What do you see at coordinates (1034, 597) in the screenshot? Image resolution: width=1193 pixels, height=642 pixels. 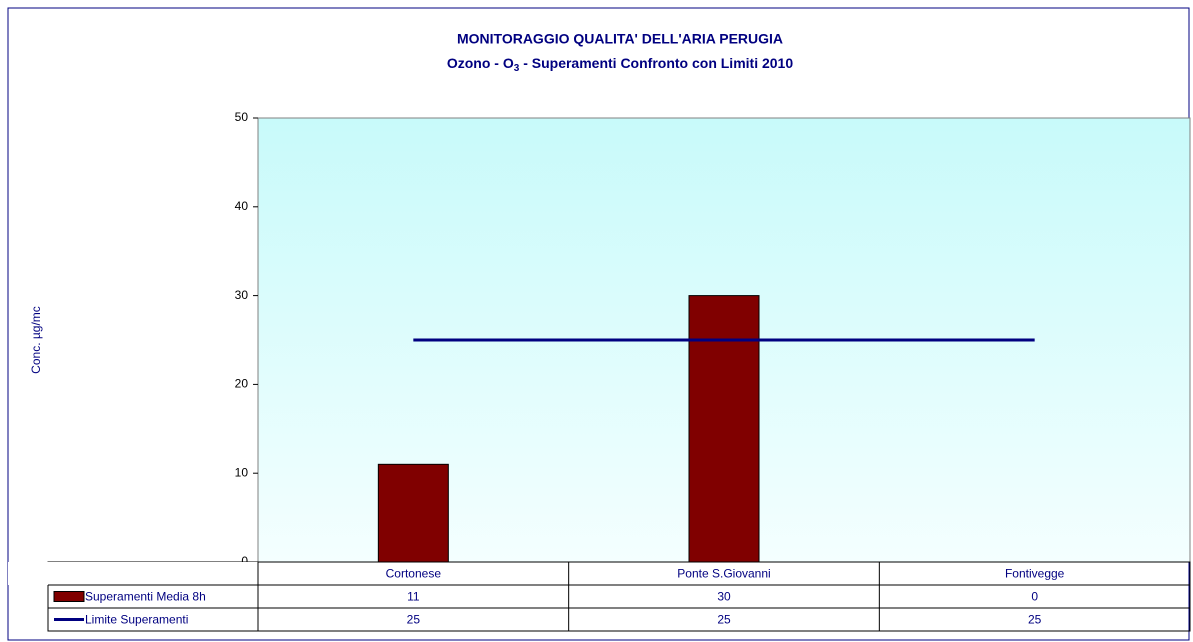 I see `table-value: 0` at bounding box center [1034, 597].